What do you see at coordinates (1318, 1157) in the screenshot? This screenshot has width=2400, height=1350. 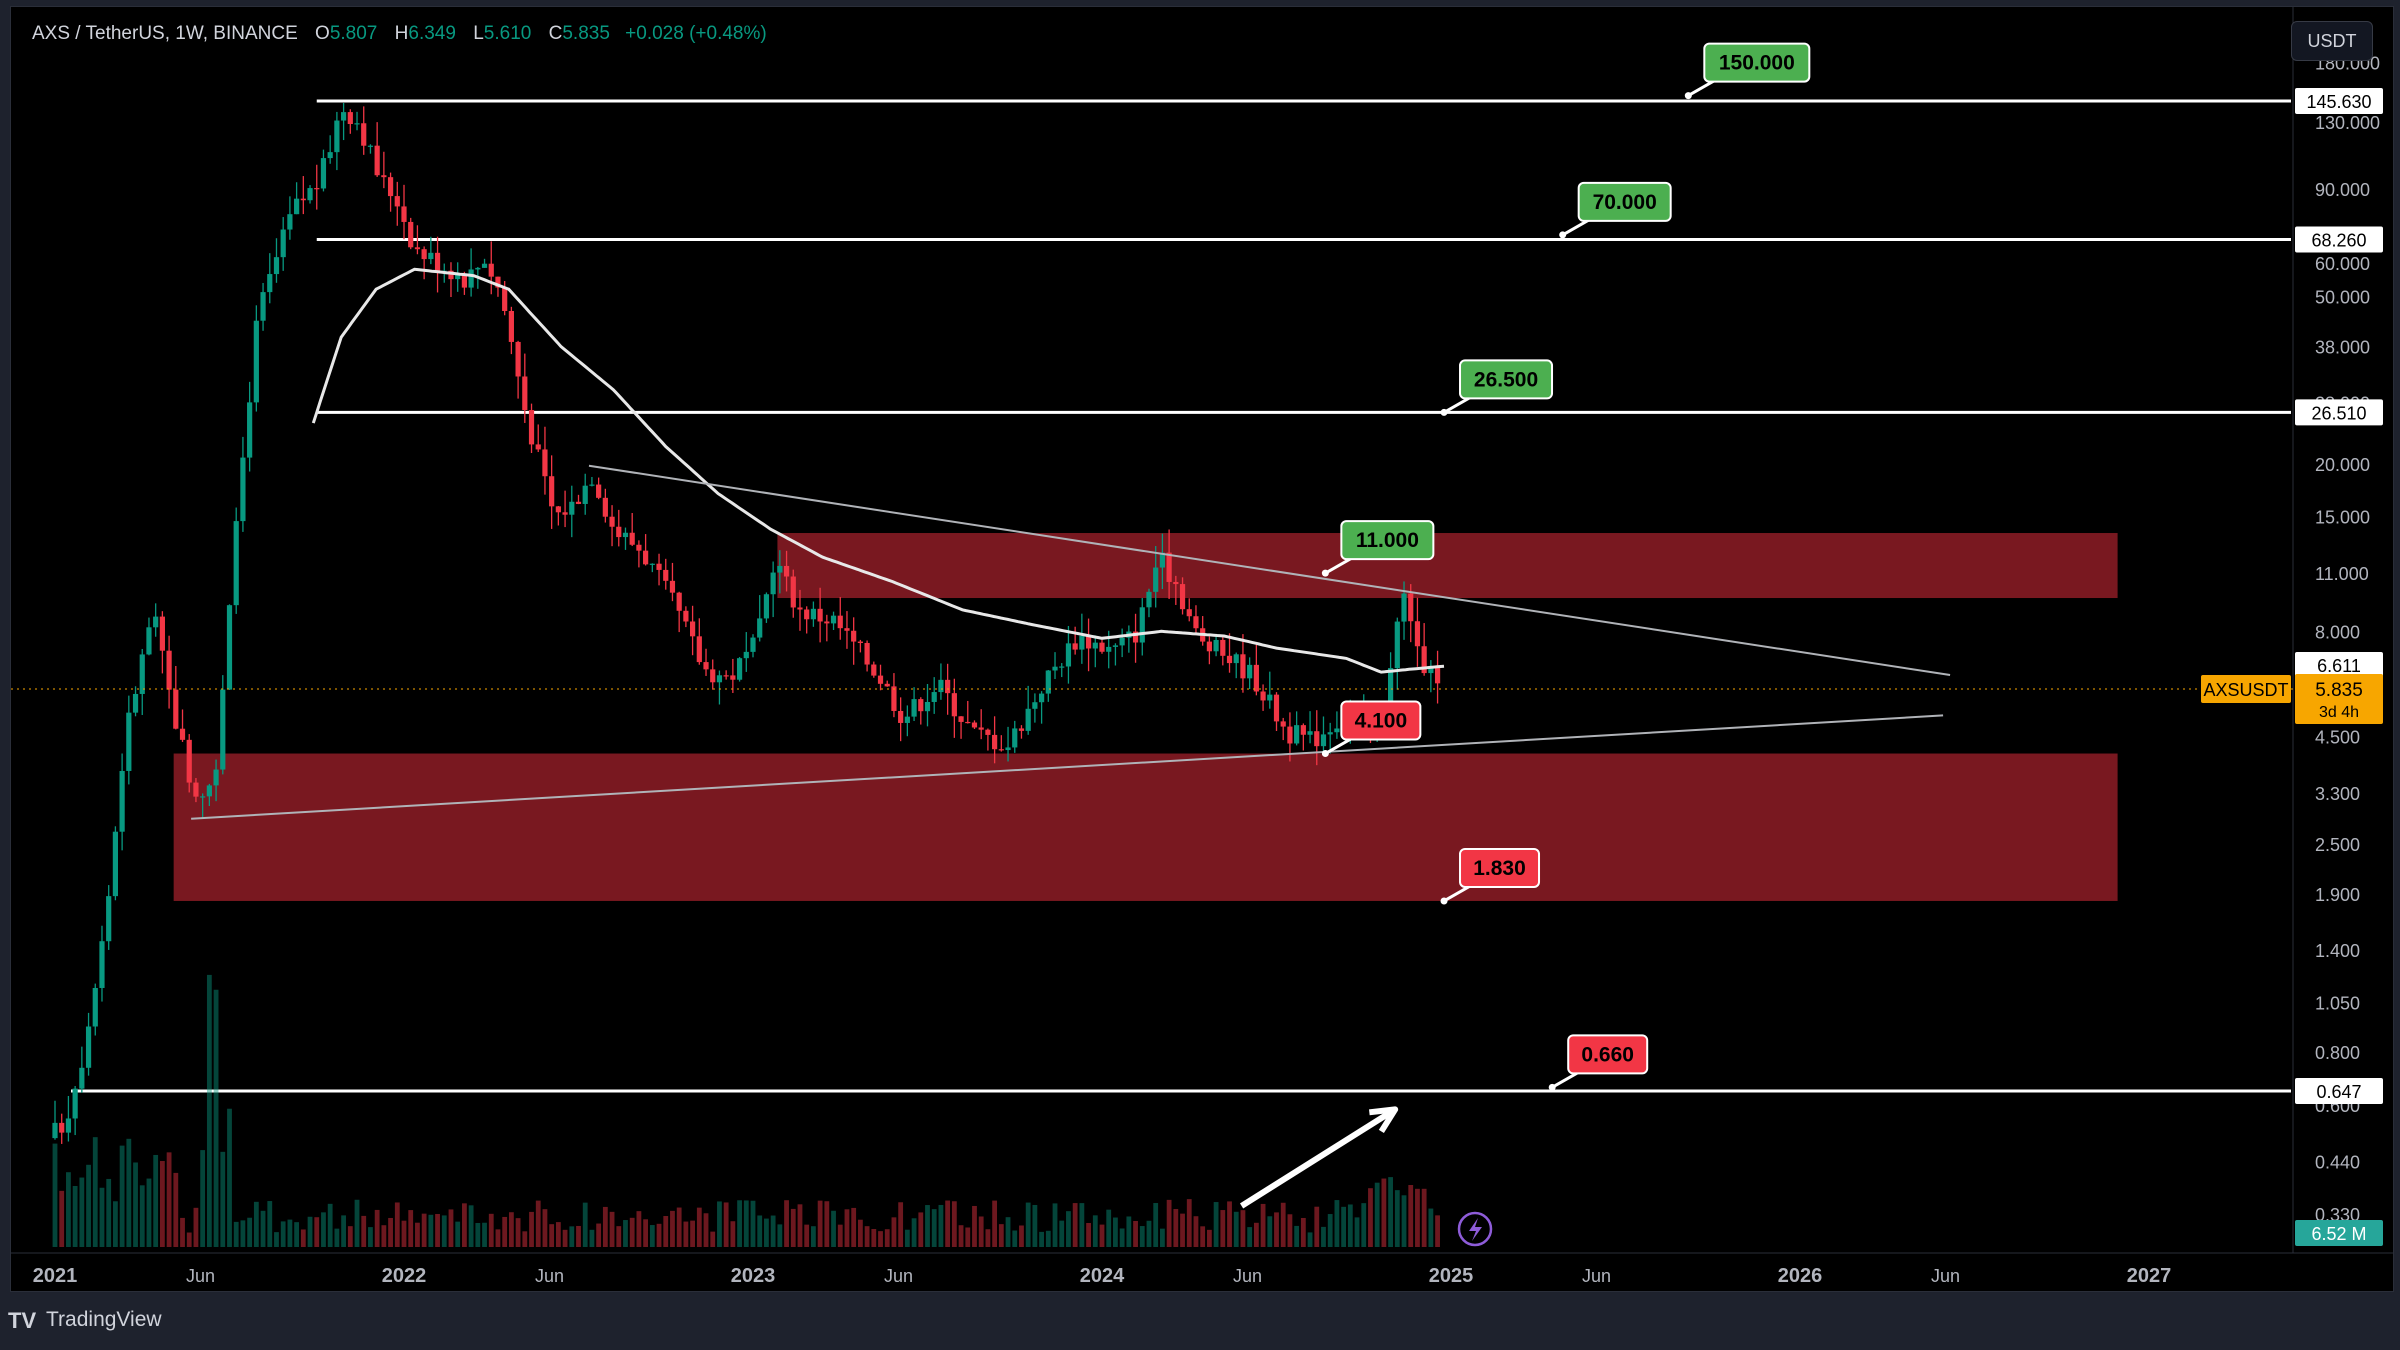 I see `trend-arrow-shaft` at bounding box center [1318, 1157].